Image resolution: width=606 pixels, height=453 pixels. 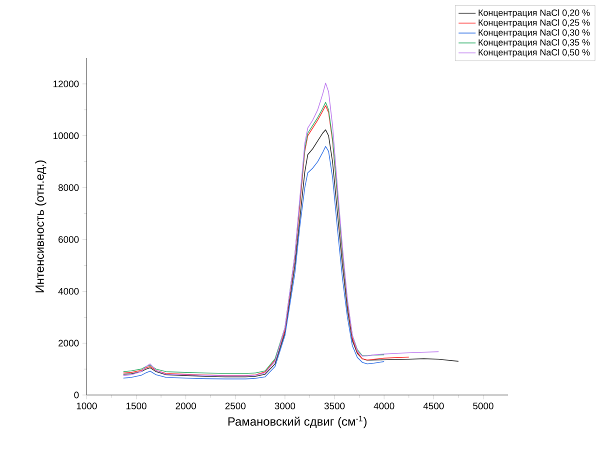 What do you see at coordinates (433, 406) in the screenshot?
I see `x-tick-label: 4500` at bounding box center [433, 406].